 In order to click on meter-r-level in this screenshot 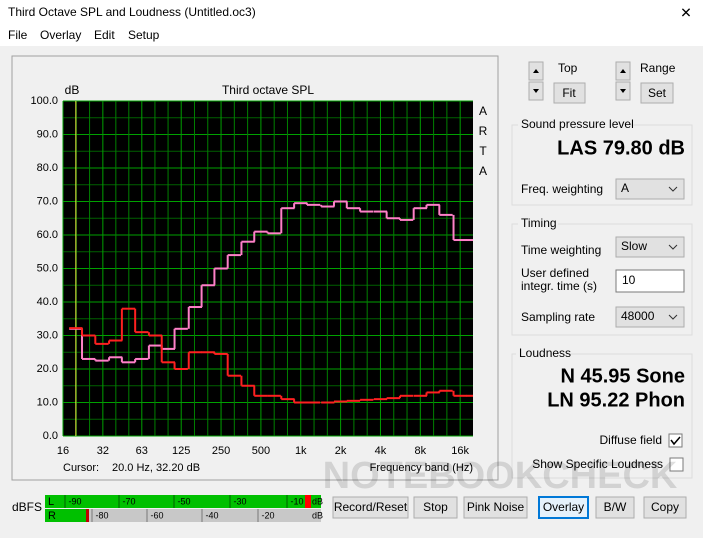, I will do `click(66, 515)`.